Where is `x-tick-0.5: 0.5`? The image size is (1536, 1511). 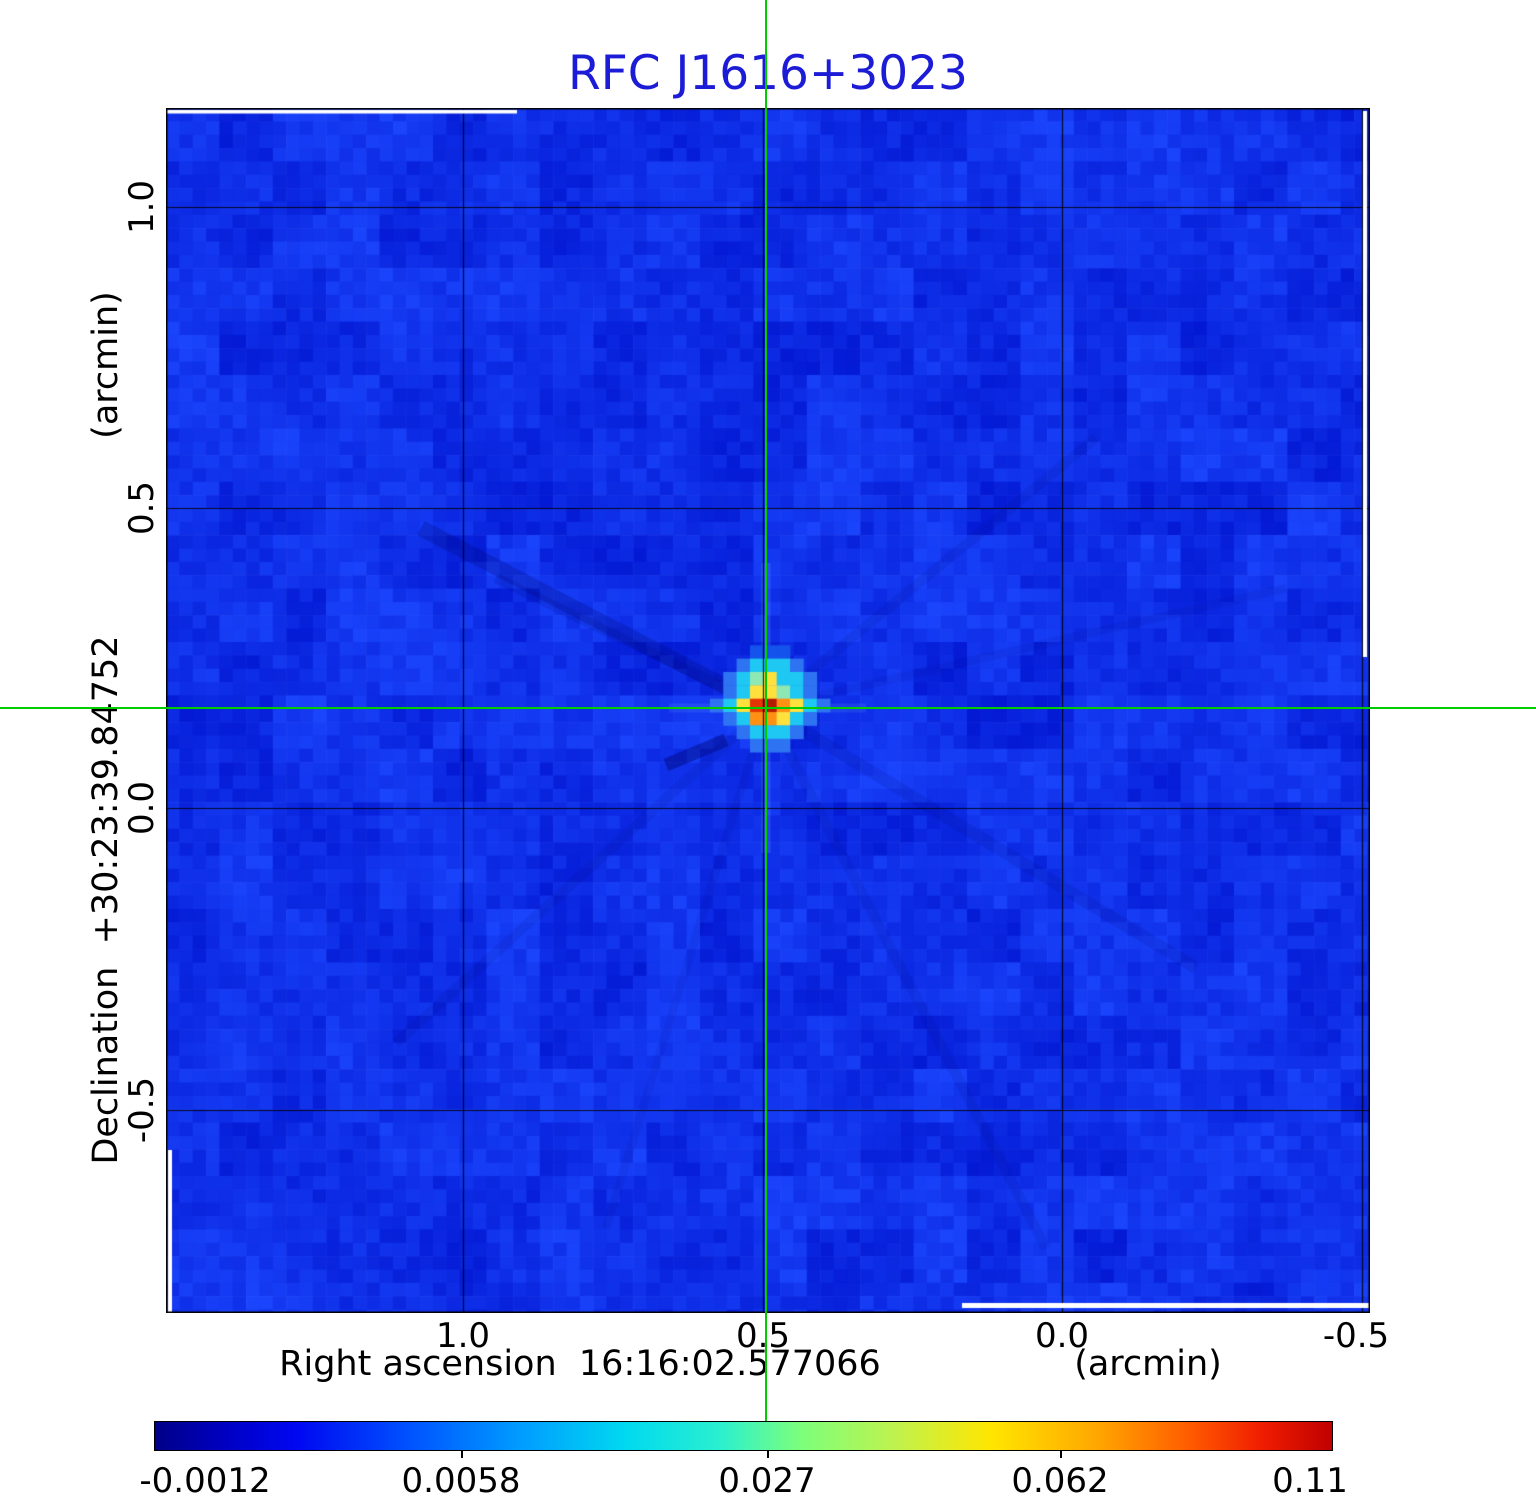
x-tick-0.5: 0.5 is located at coordinates (763, 1336).